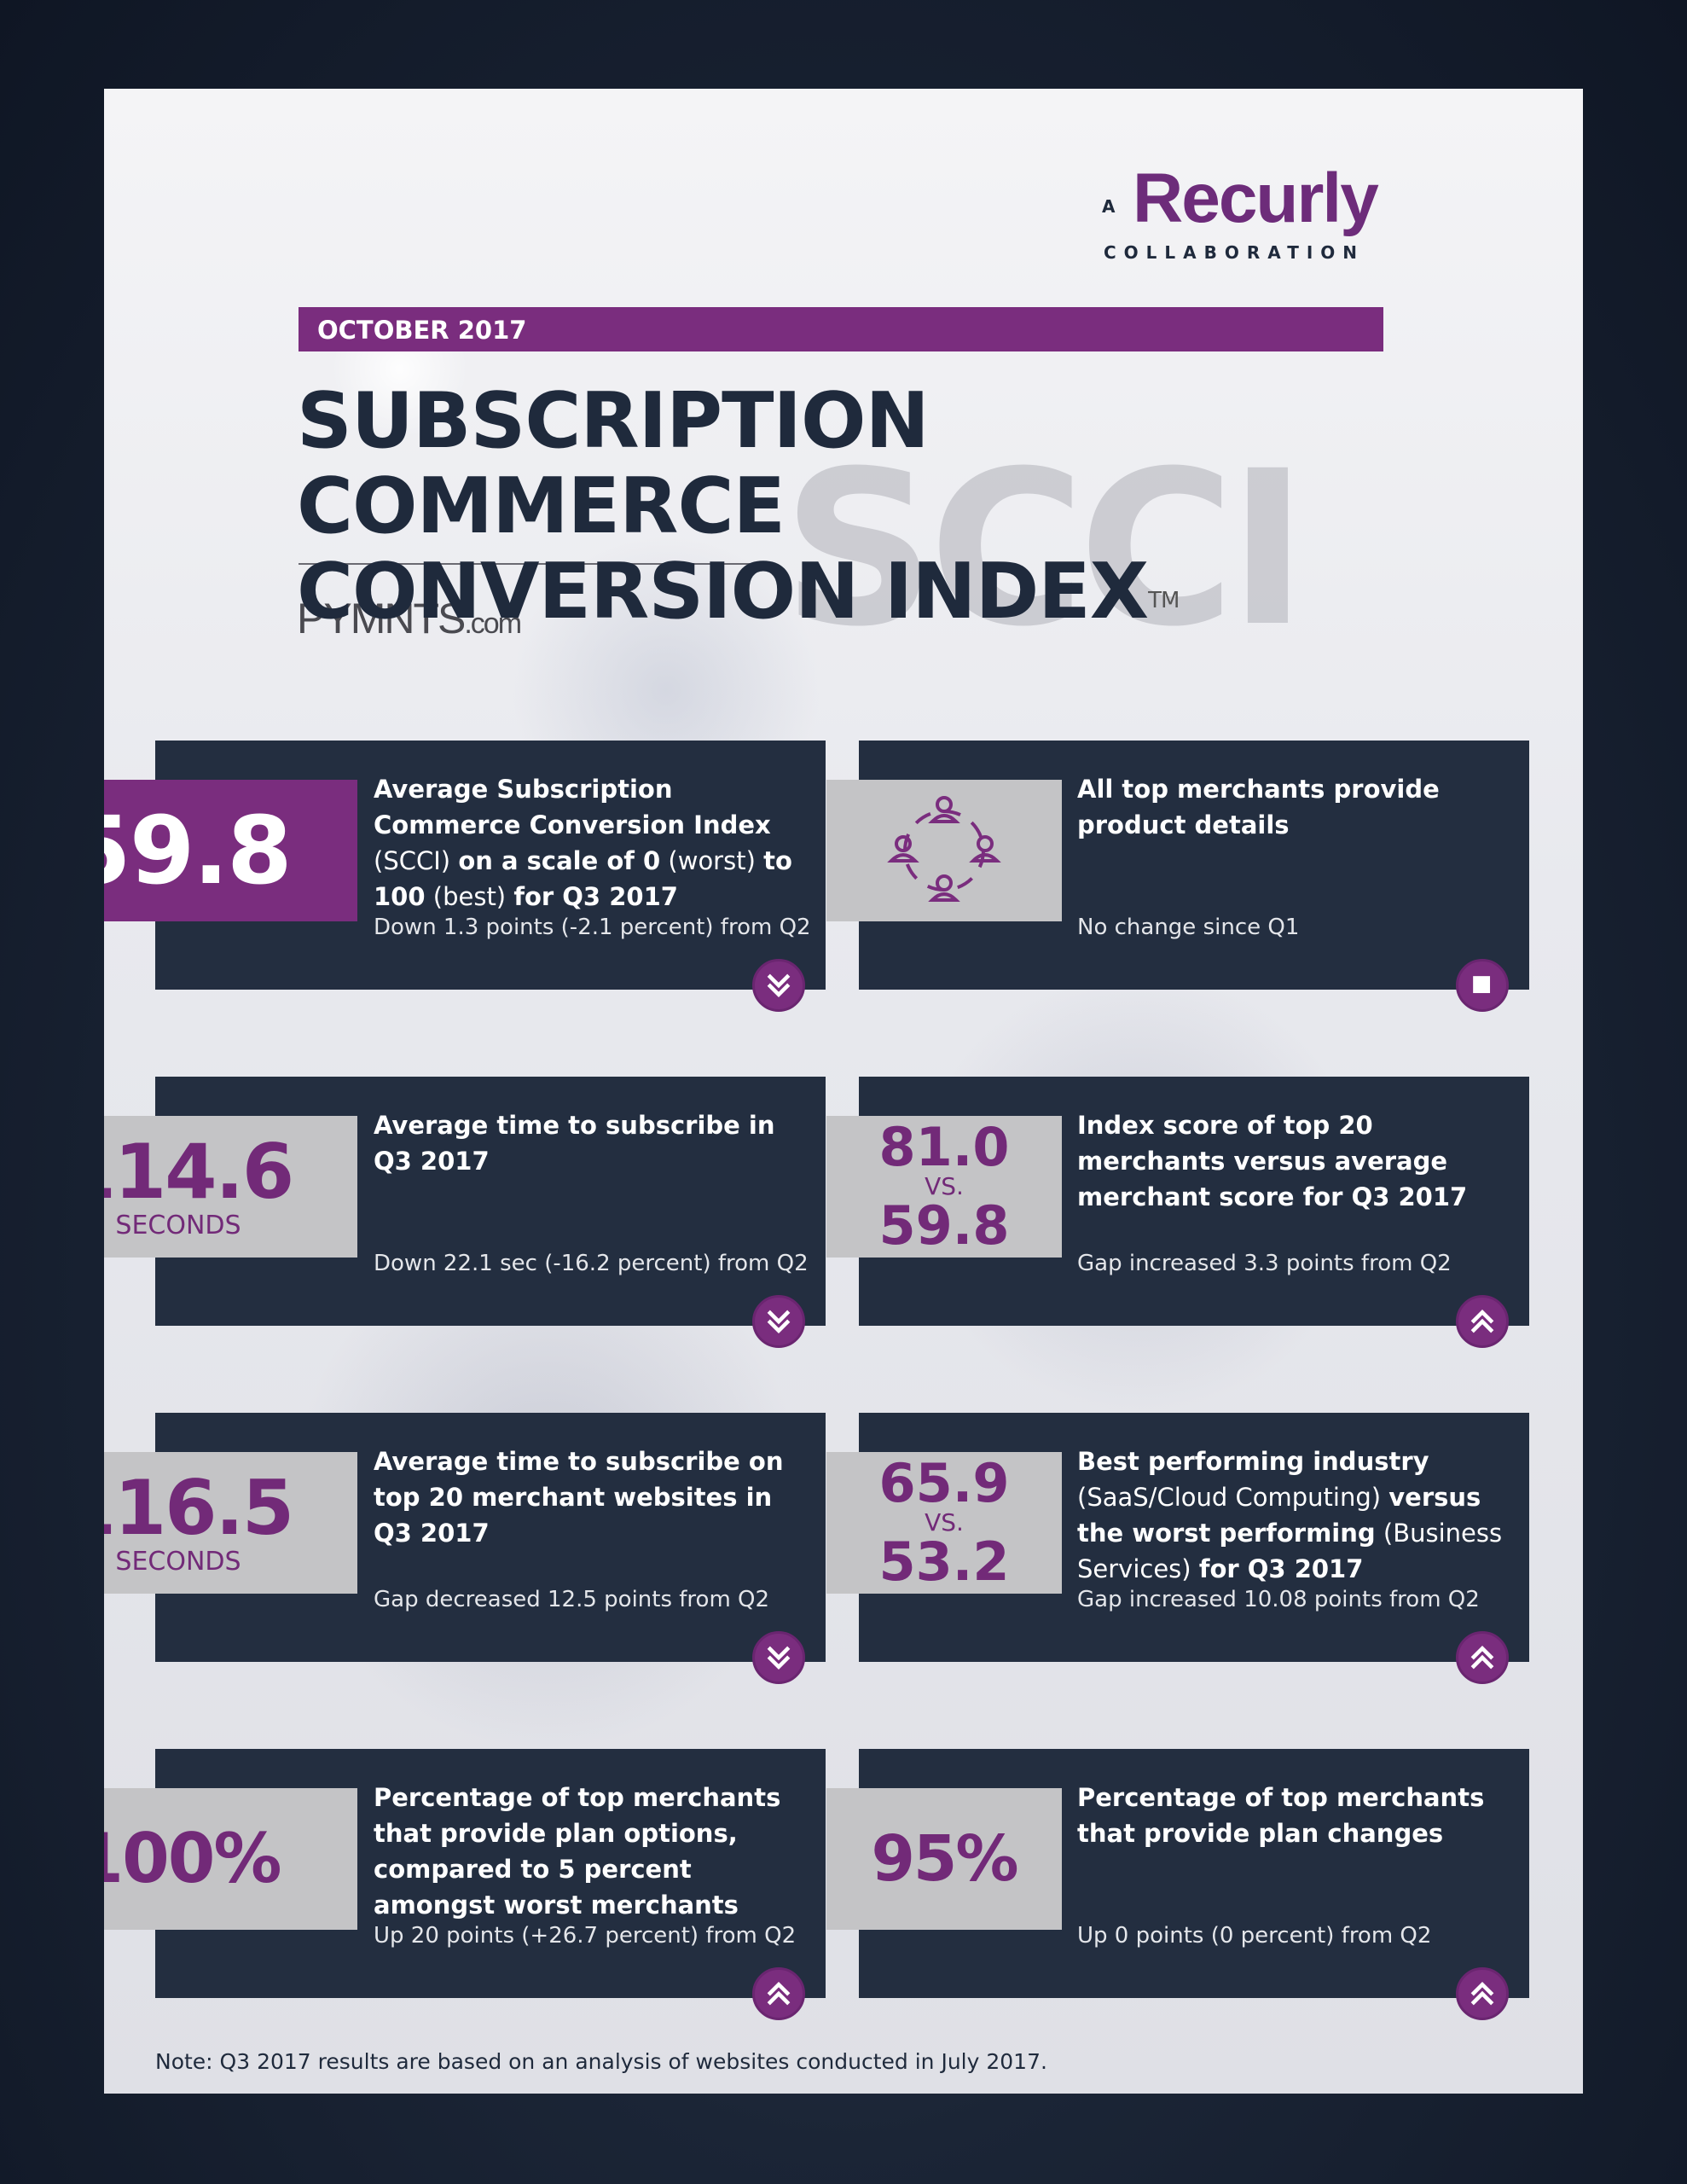  What do you see at coordinates (1279, 1599) in the screenshot?
I see `card-change-note: Gap increased 10.08 points from Q2` at bounding box center [1279, 1599].